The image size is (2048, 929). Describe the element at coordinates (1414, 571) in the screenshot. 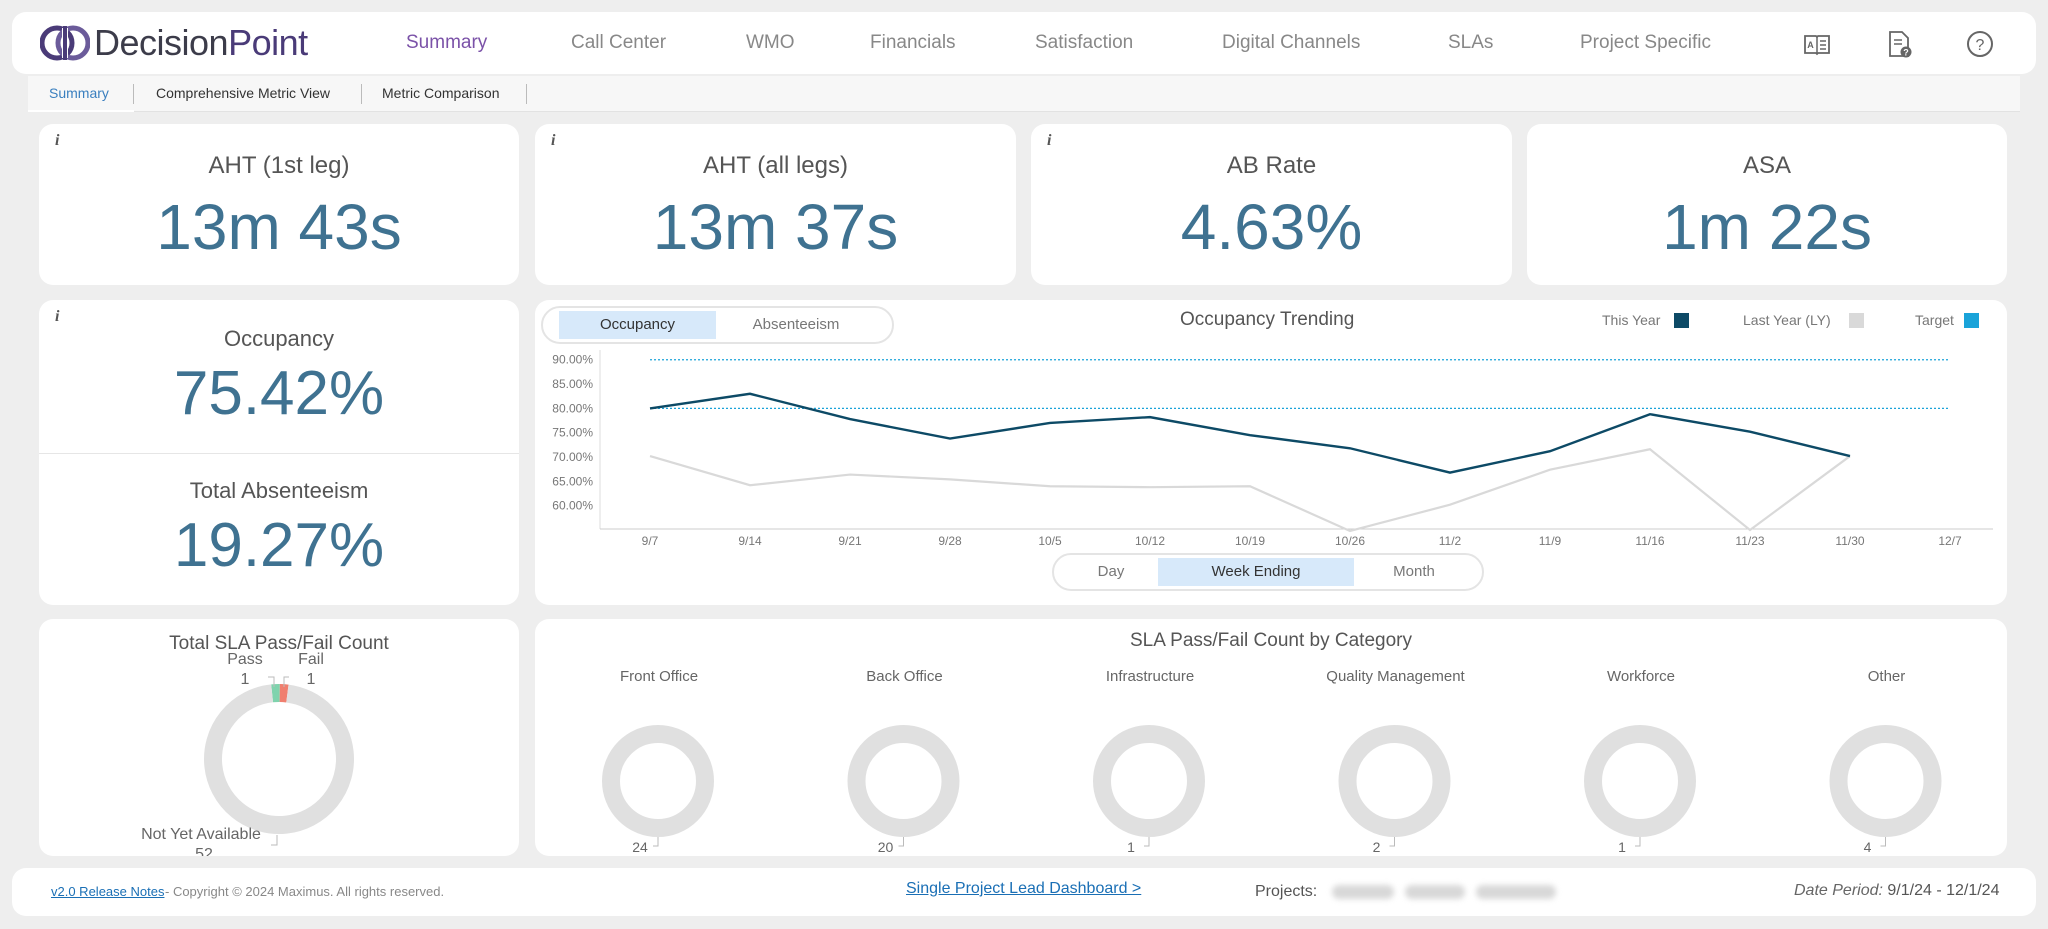

I see `toggle-month: Month` at that location.